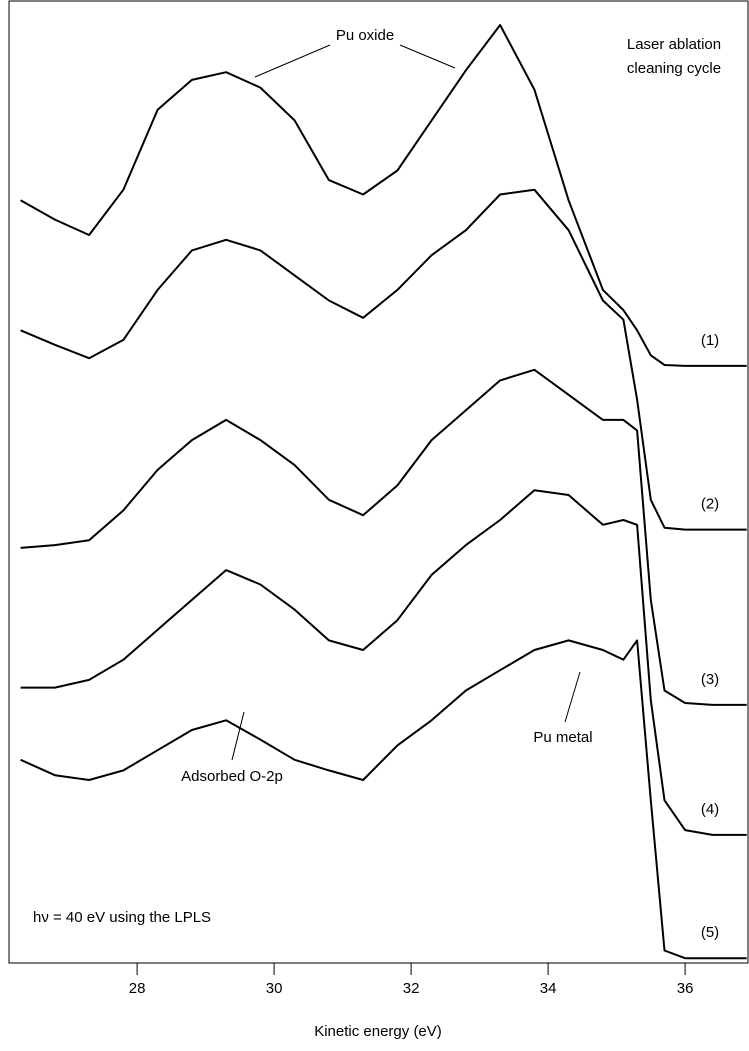  I want to click on annotation: Adsorbed O-2p, so click(232, 776).